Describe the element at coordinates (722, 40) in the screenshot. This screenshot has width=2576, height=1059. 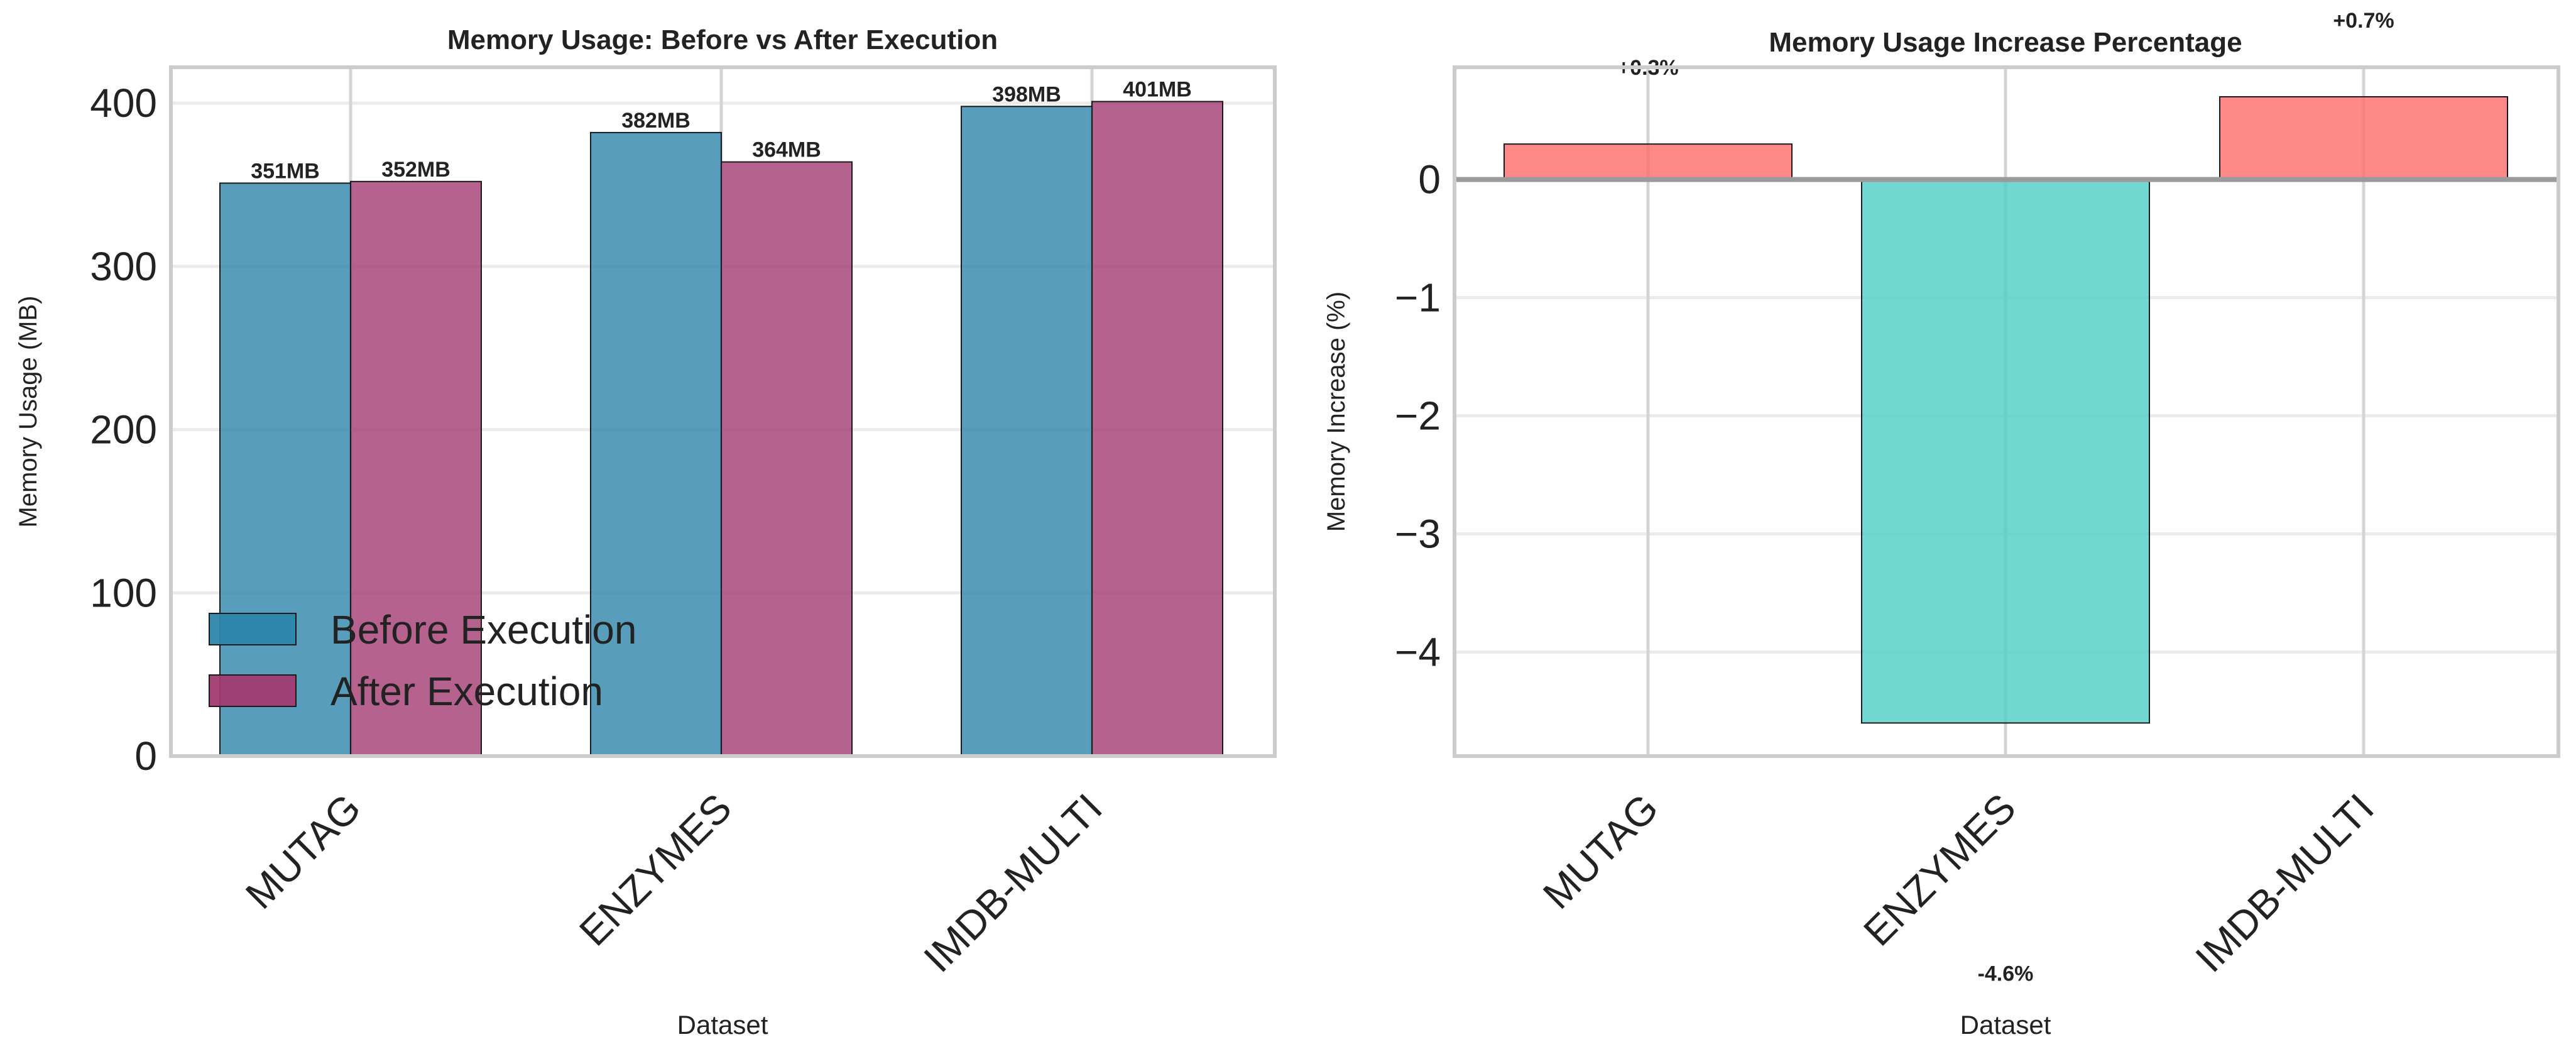
I see `chart-title: Memory Usage: Before vs After Execution` at that location.